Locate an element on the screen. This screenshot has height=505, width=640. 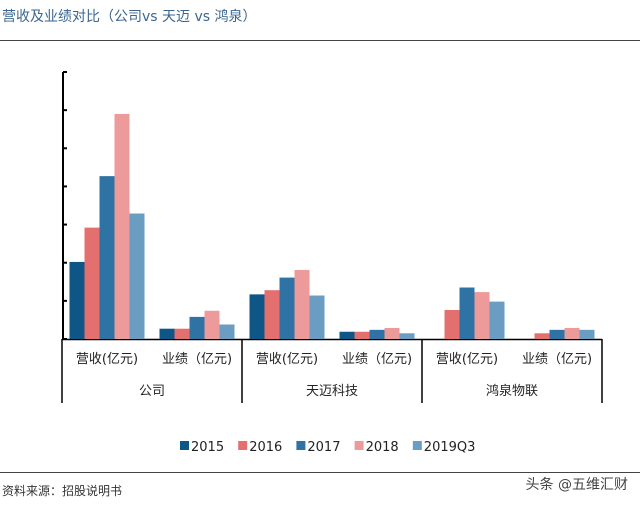
source-note: 资料来源：招股说明书 is located at coordinates (62, 491).